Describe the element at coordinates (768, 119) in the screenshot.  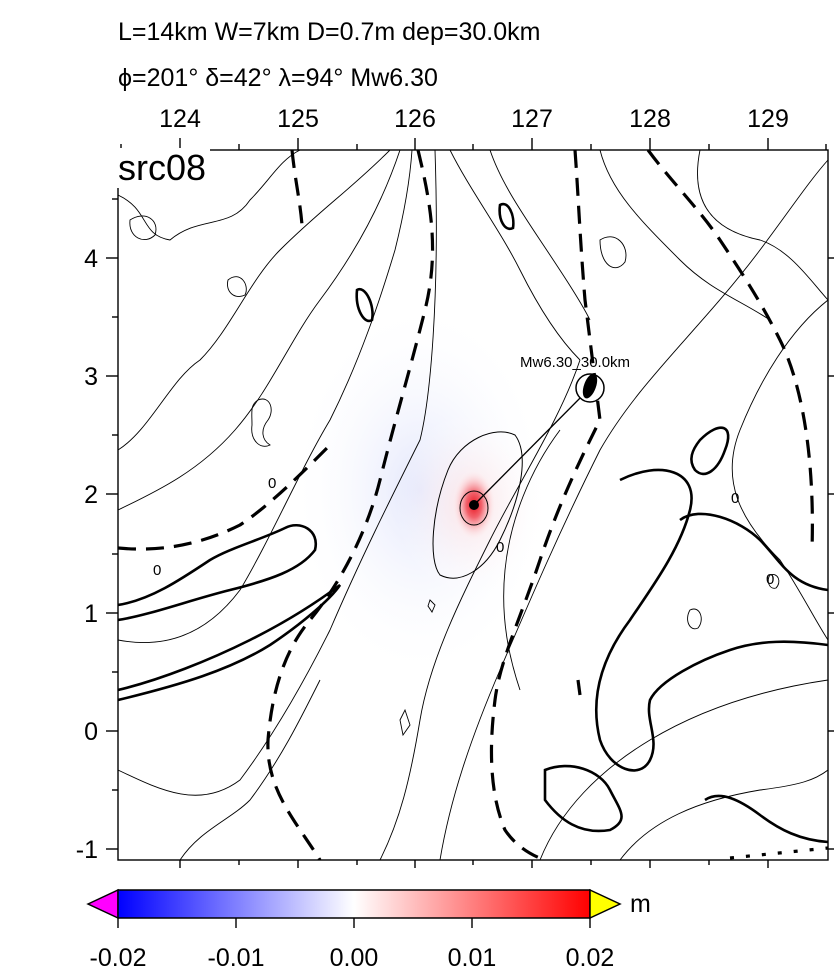
I see `top-tick-label: 129` at that location.